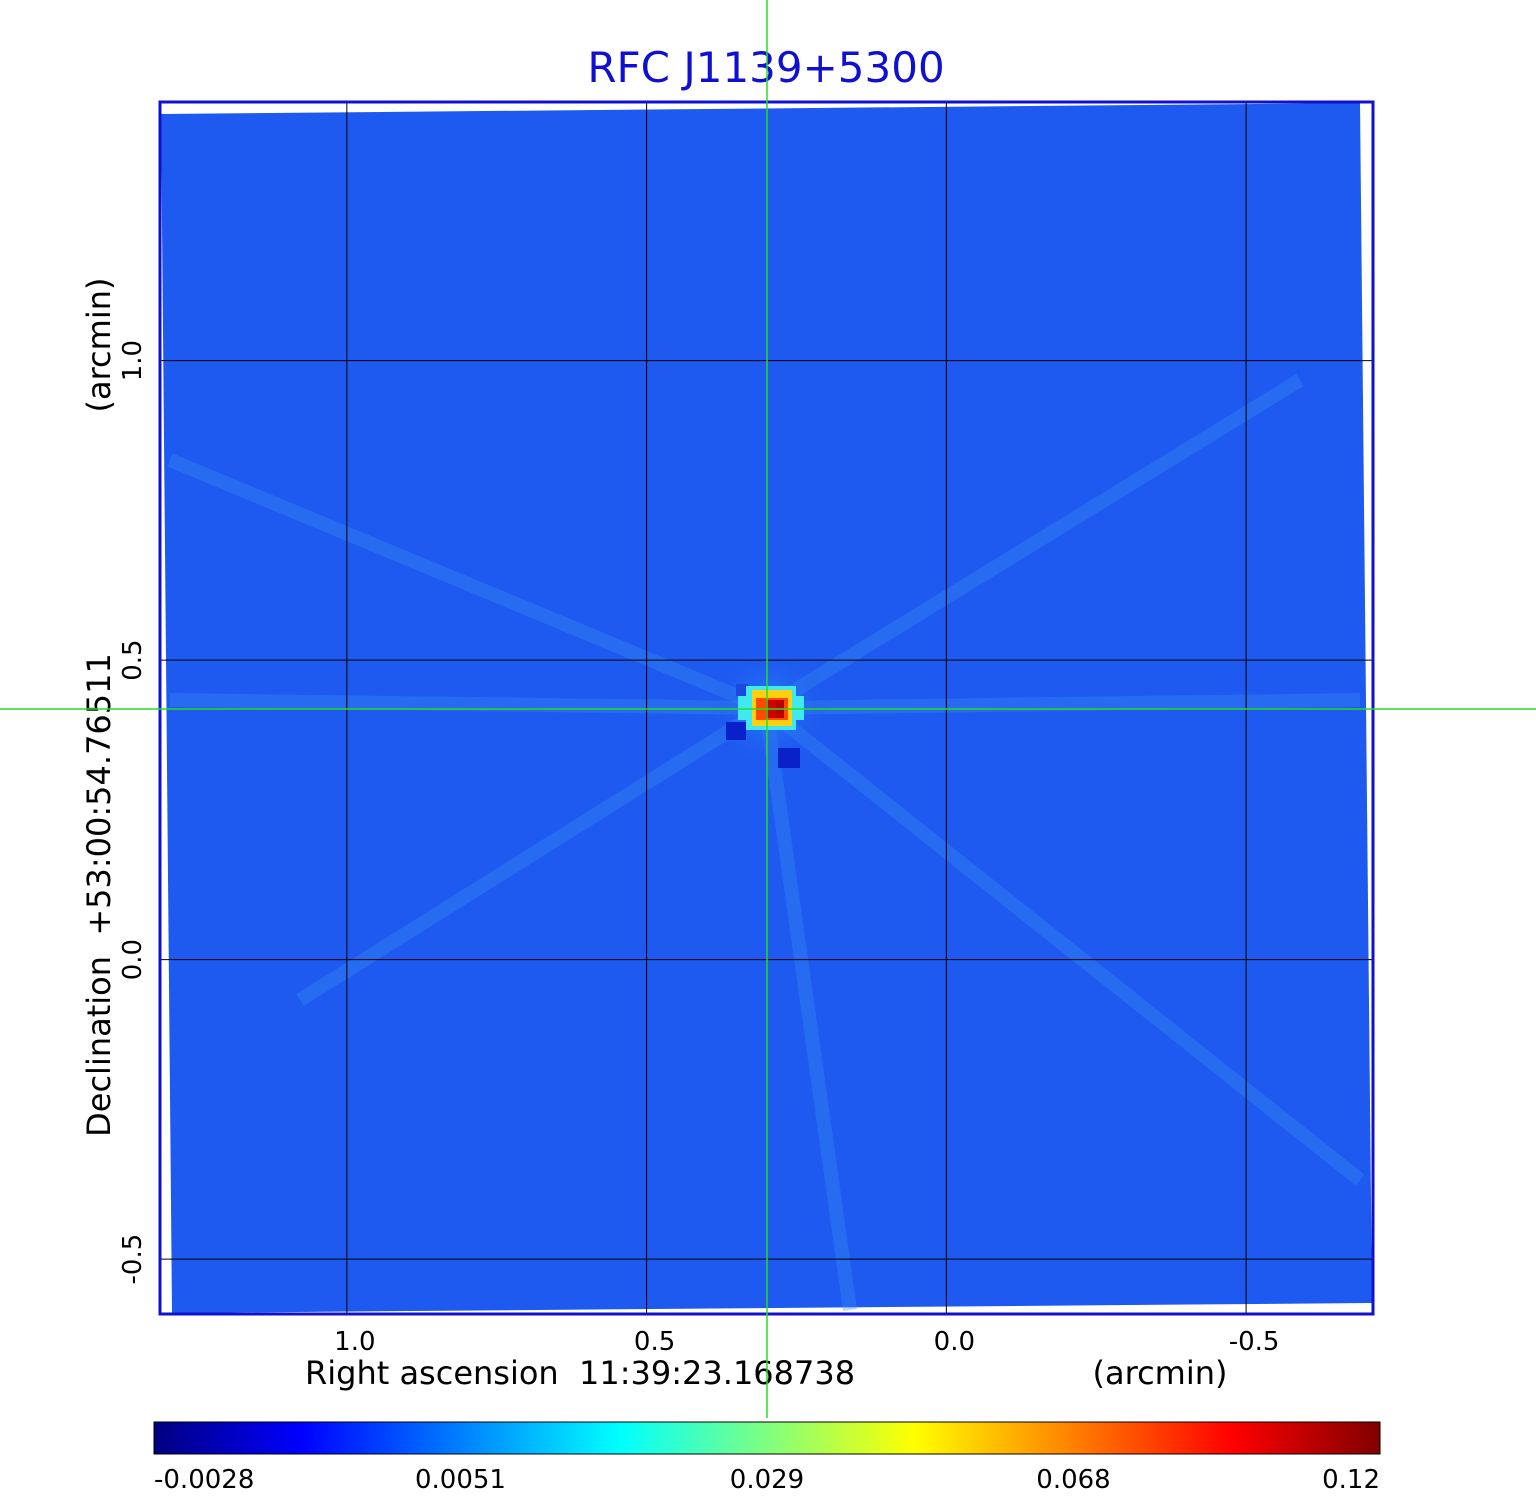  What do you see at coordinates (133, 812) in the screenshot?
I see `y-tick-labels: 1.0 0.5 0.0 -0.5` at bounding box center [133, 812].